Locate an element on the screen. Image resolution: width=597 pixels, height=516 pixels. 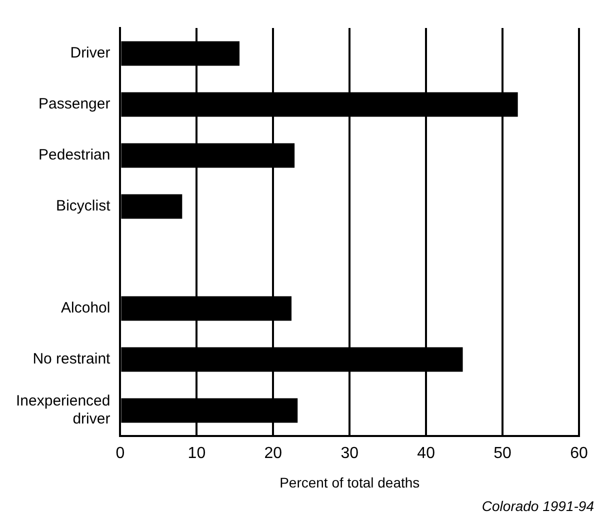
y-tick-label: Driver is located at coordinates (90, 53).